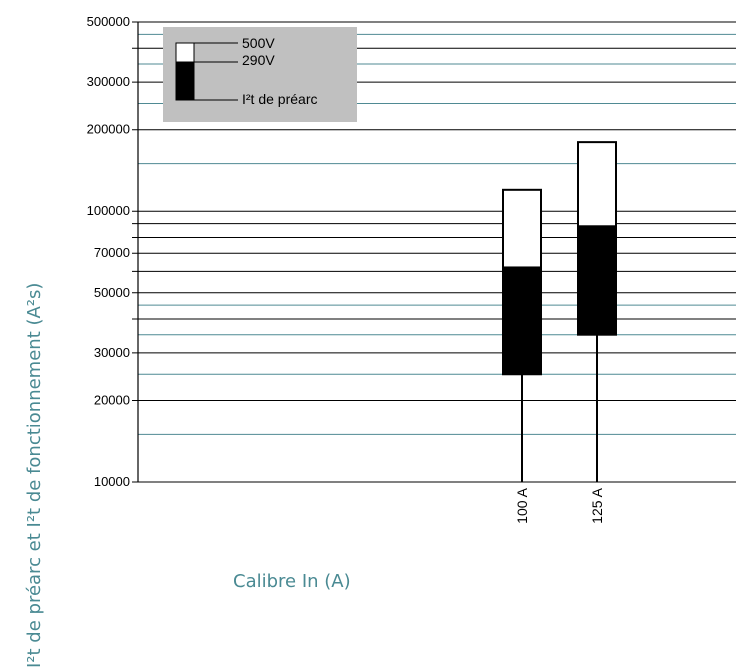  What do you see at coordinates (108, 129) in the screenshot?
I see `y-tick-label: 200000` at bounding box center [108, 129].